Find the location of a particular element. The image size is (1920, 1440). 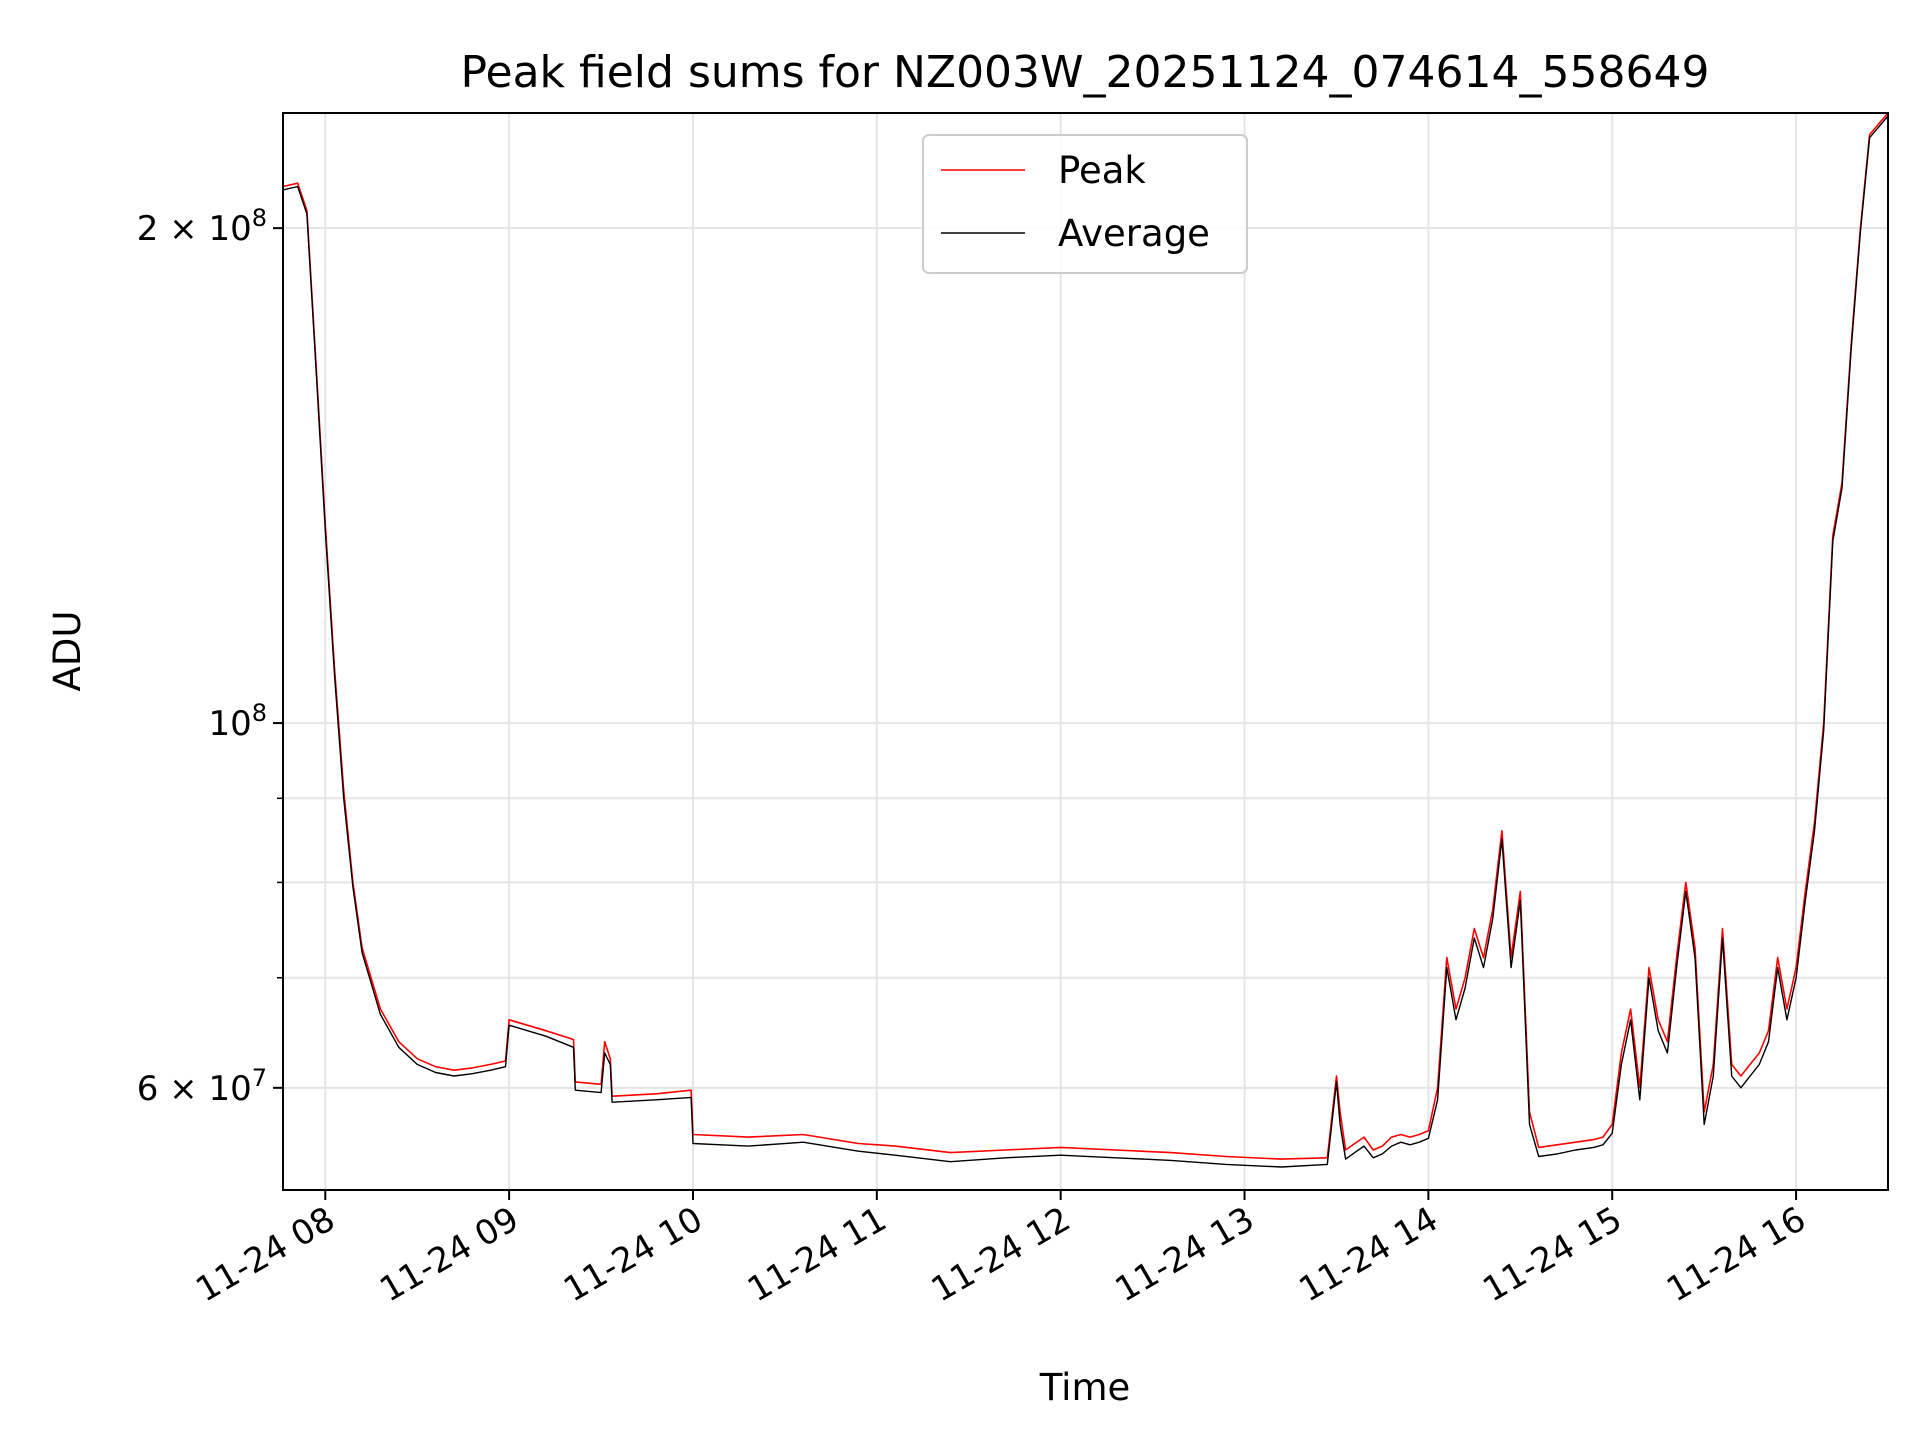

y-tick-label: 108 is located at coordinates (237, 721).